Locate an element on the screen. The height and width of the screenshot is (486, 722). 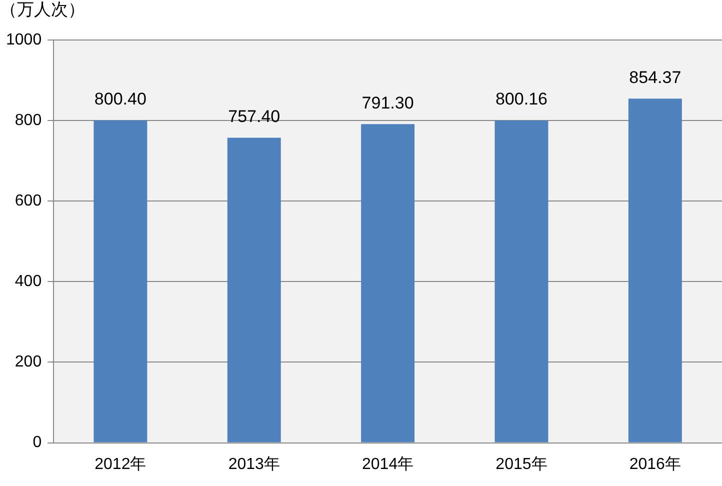
data-label: 757.40 is located at coordinates (254, 116).